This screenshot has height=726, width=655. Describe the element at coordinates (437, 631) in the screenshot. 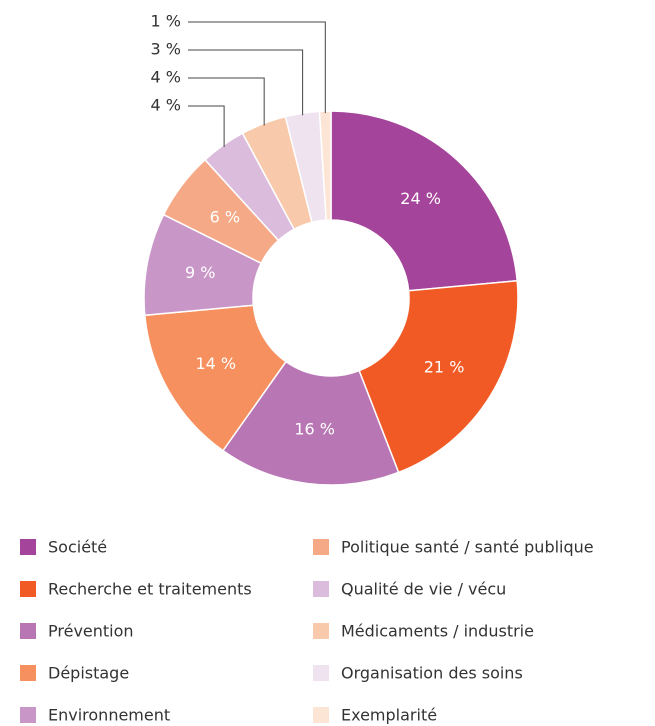

I see `legend-label: Médicaments / industrie` at that location.